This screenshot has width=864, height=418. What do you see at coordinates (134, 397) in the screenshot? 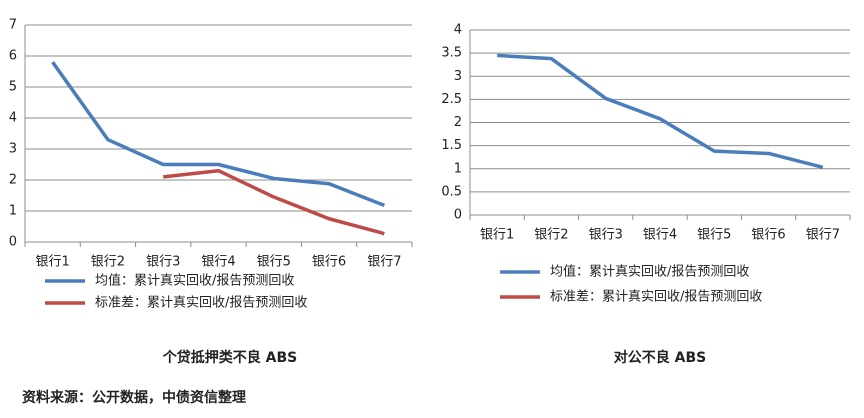
I see `source-note: 资料来源：公开数据，中债资信整理` at bounding box center [134, 397].